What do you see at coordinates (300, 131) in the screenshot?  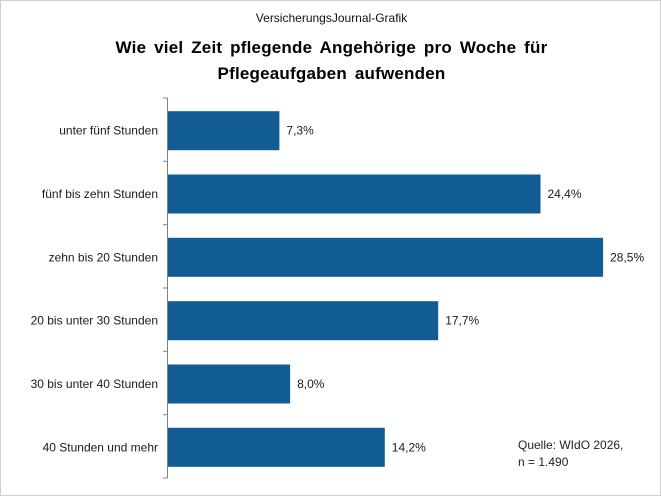 I see `value-label: 7,3%` at bounding box center [300, 131].